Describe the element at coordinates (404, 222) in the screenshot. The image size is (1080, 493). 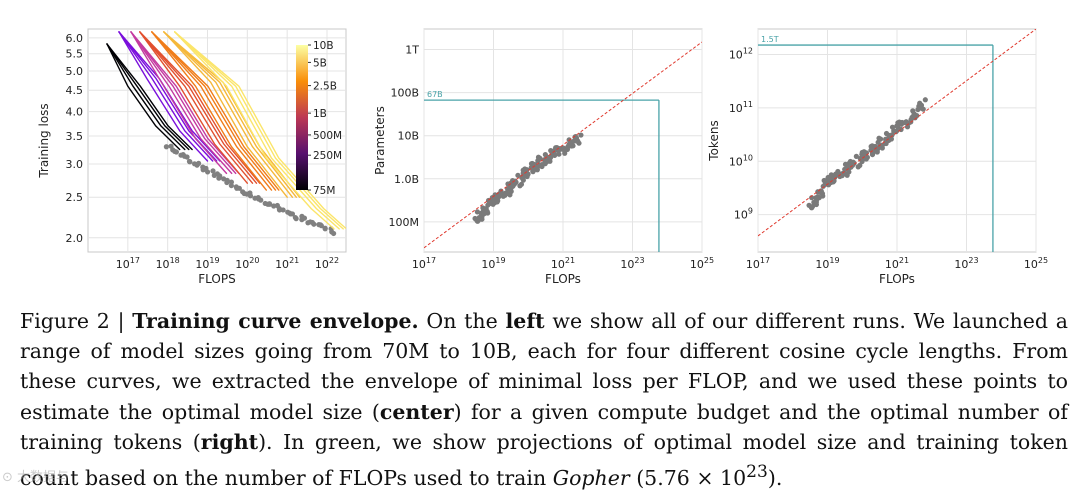
I see `center-y-tick-label: 100M` at that location.